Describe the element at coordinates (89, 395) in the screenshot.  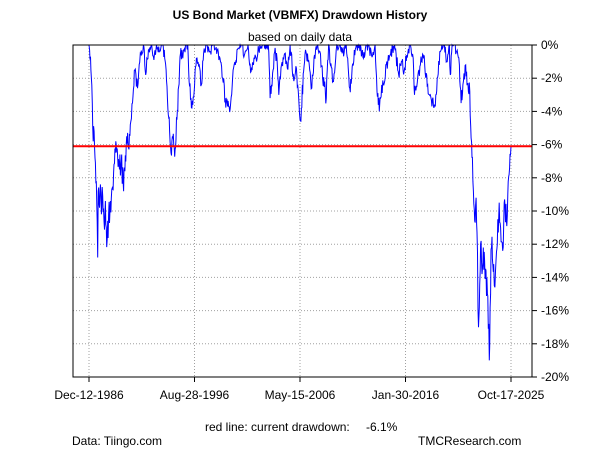
I see `x-tick-label: Dec-12-1986` at that location.